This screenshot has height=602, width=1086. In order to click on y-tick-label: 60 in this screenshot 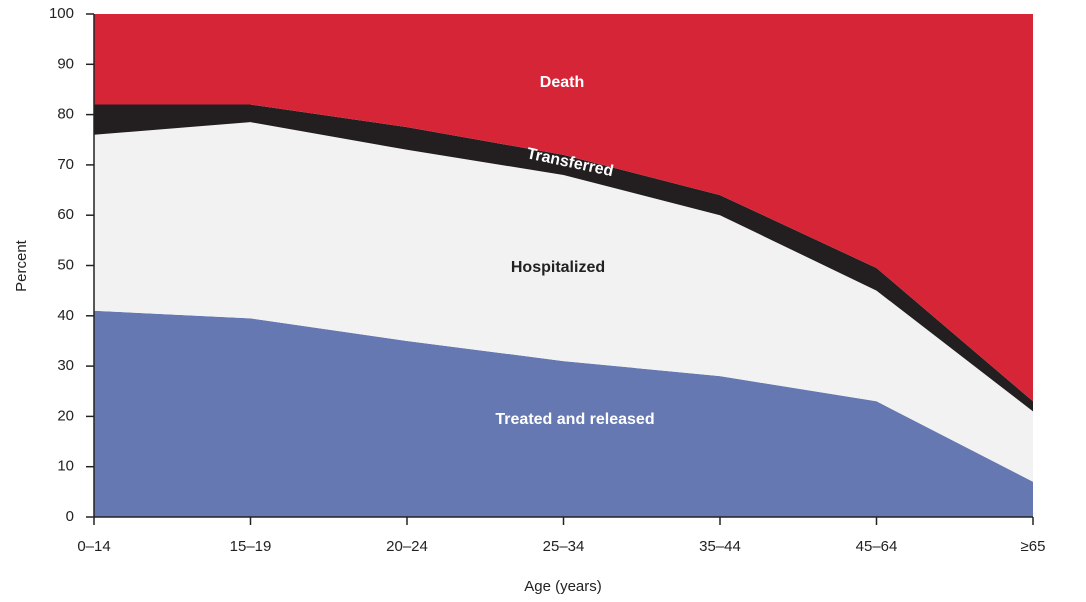, I will do `click(65, 214)`.